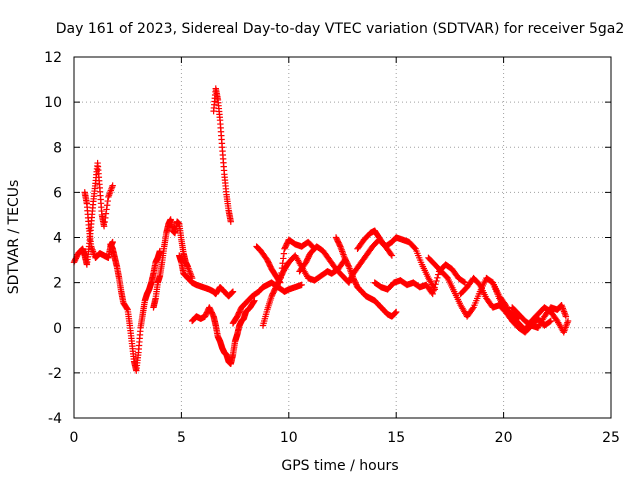  Describe the element at coordinates (135, 307) in the screenshot. I see `series-trace-c` at that location.